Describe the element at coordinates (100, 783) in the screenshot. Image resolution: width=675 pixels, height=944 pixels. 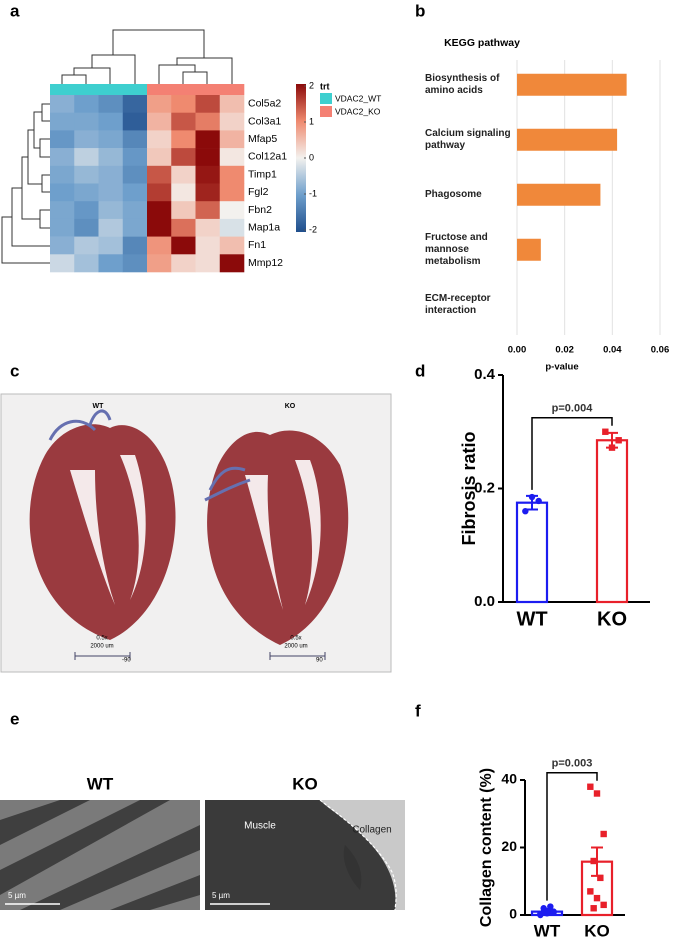
I see `image-label: WT` at that location.